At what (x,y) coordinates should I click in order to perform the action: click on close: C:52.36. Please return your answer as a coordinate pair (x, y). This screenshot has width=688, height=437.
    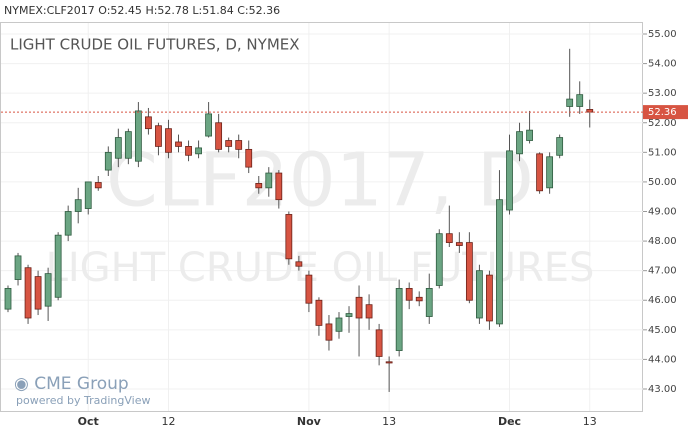
    Looking at the image, I should click on (258, 10).